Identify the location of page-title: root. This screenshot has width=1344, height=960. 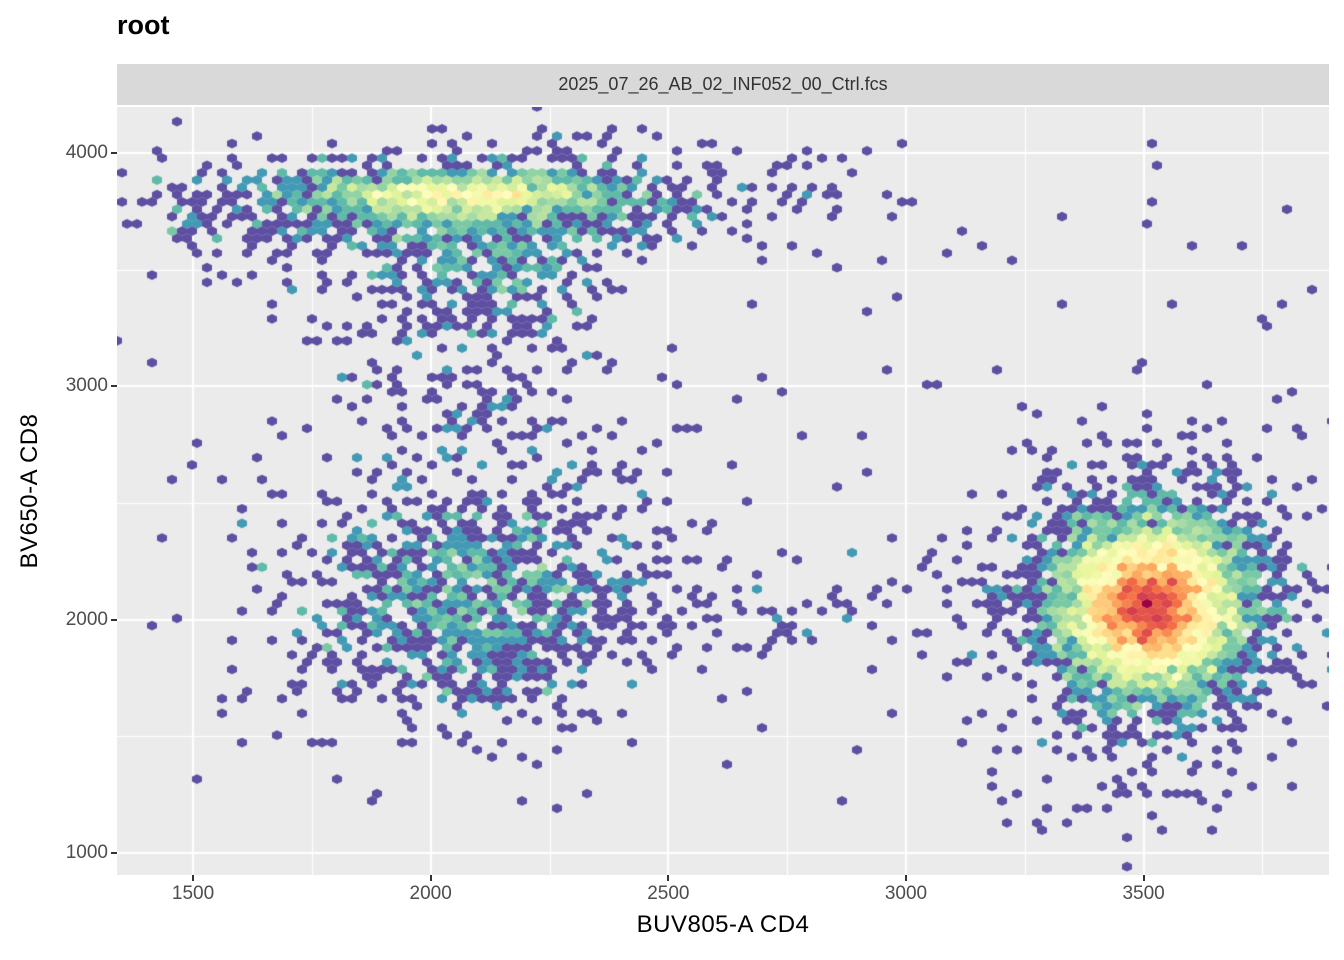
(143, 25).